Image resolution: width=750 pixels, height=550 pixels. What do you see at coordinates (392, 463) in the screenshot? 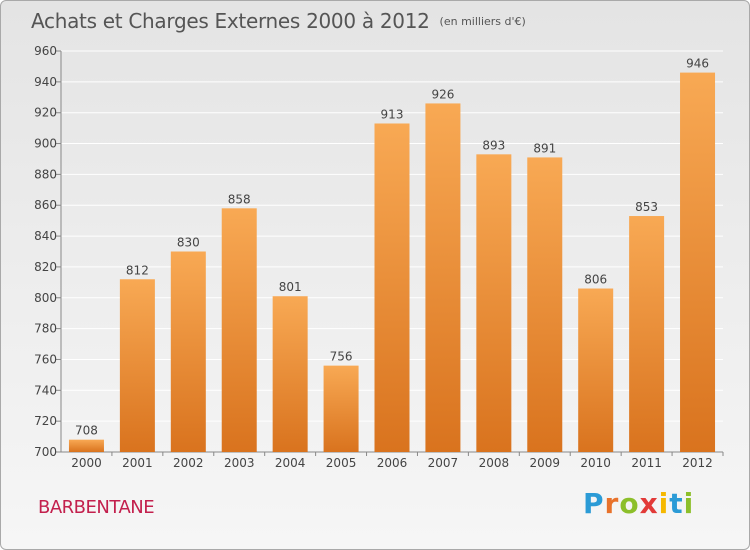
I see `x-tick-label: 2006` at bounding box center [392, 463].